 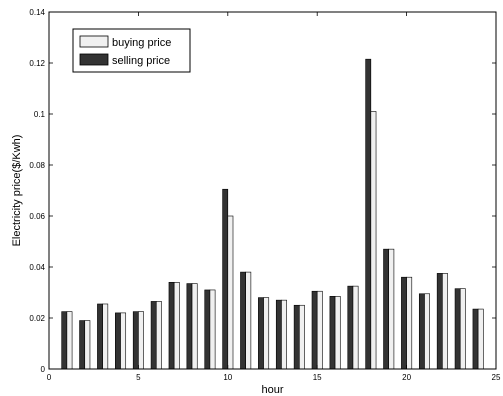 What do you see at coordinates (37, 216) in the screenshot?
I see `y-tick-label-0.06: 0.06` at bounding box center [37, 216].